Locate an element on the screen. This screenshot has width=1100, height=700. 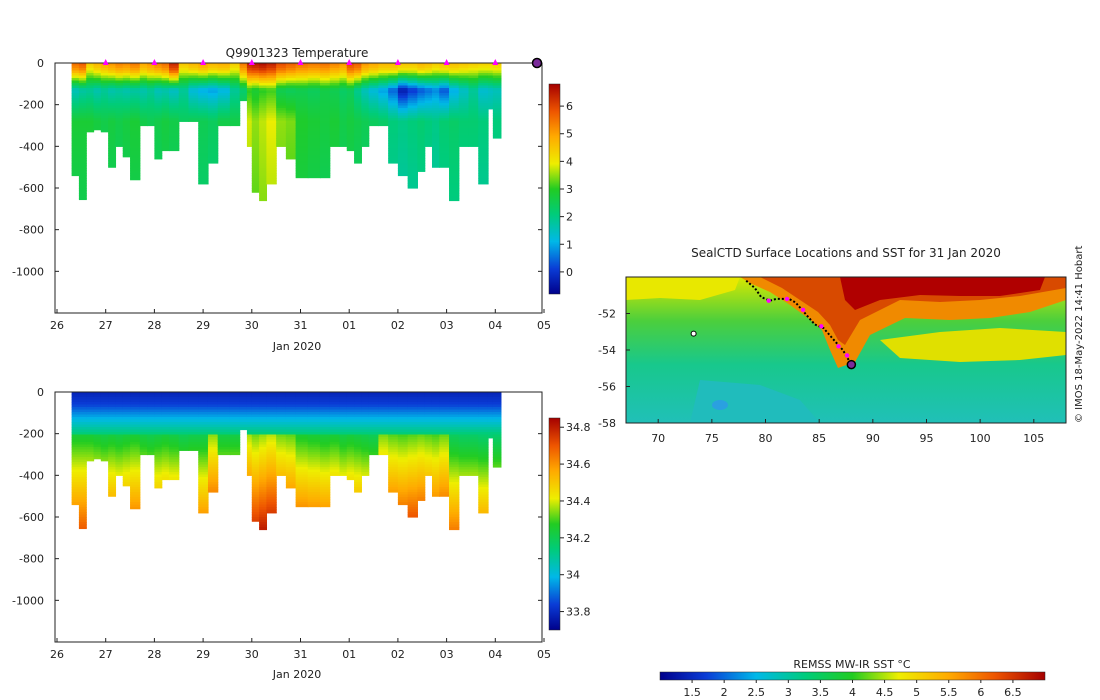
colorbar-tick-label: 34 is located at coordinates (573, 575).